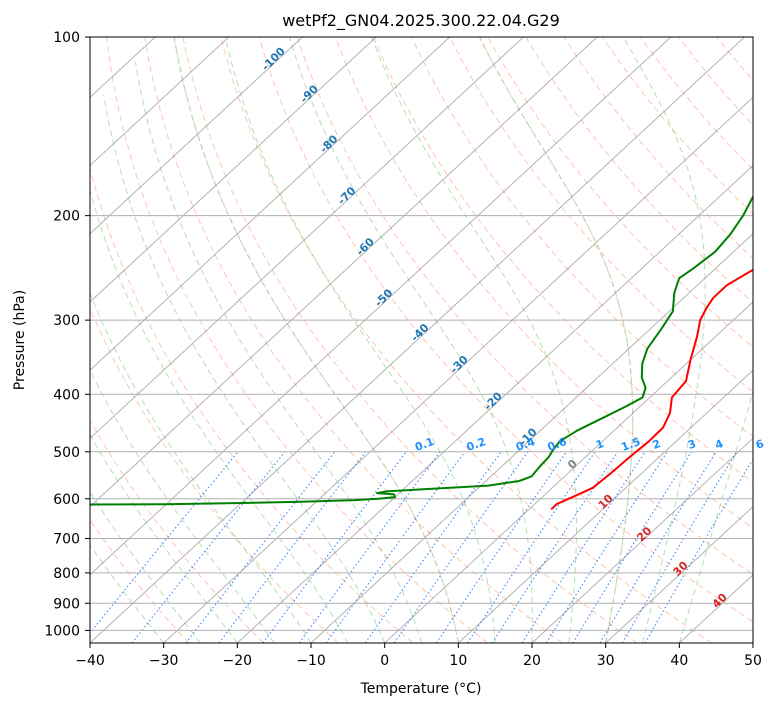 The height and width of the screenshot is (708, 775). I want to click on y-tick-label: 400, so click(66, 395).